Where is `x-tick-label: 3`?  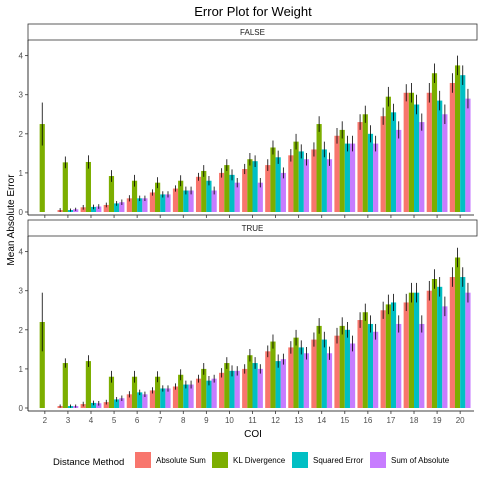 x-tick-label: 3 is located at coordinates (68, 420).